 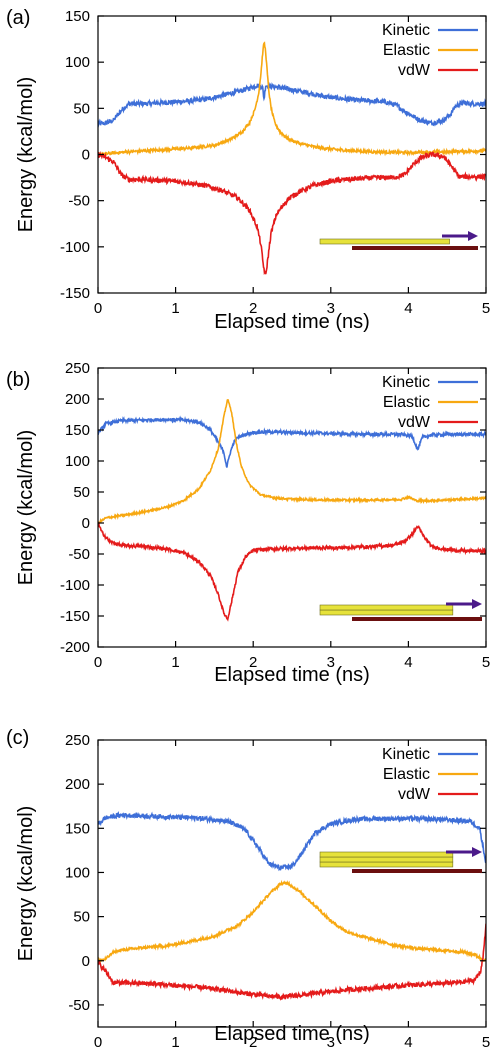 What do you see at coordinates (18, 18) in the screenshot?
I see `panel-label: (a)` at bounding box center [18, 18].